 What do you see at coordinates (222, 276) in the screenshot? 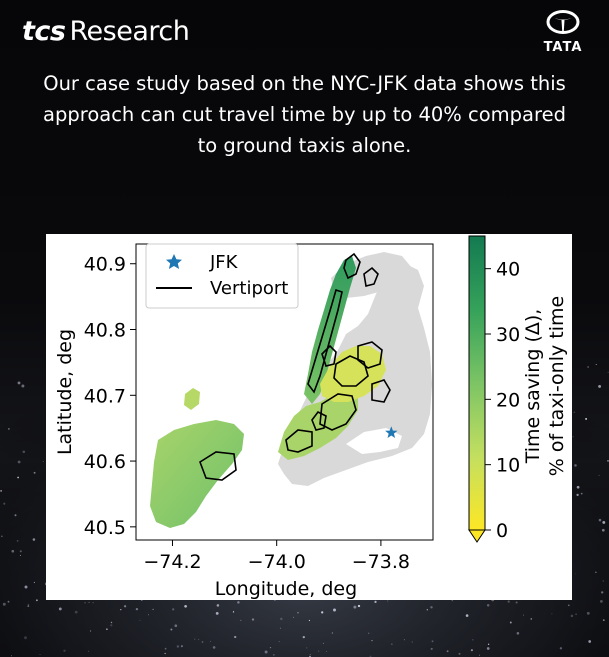
I see `legend: JFK Vertiport` at bounding box center [222, 276].